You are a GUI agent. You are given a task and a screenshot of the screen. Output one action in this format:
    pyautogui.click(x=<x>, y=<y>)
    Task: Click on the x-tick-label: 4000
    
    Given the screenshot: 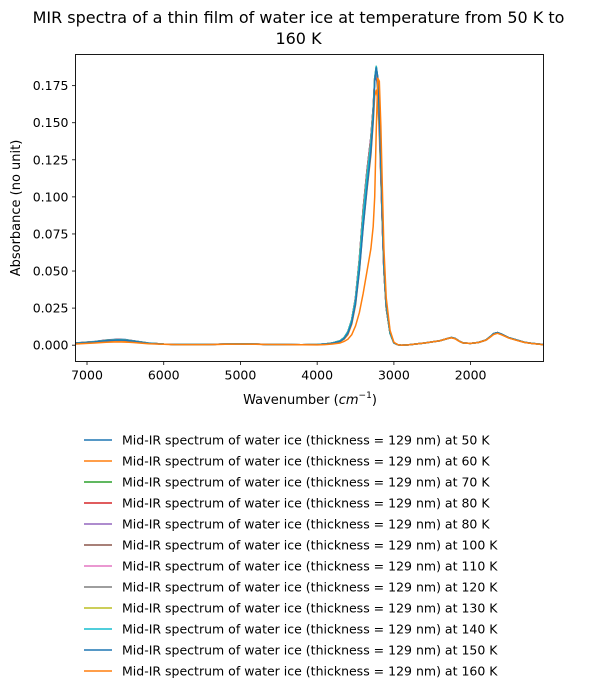 What is the action you would take?
    pyautogui.click(x=317, y=375)
    